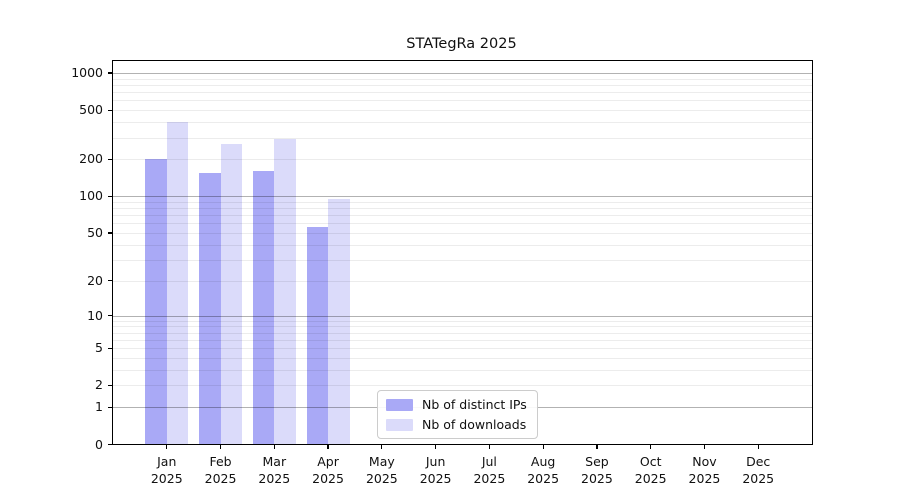 The width and height of the screenshot is (900, 500). Describe the element at coordinates (457, 414) in the screenshot. I see `legend: Nb of distinct IPs Nb of downloads` at that location.